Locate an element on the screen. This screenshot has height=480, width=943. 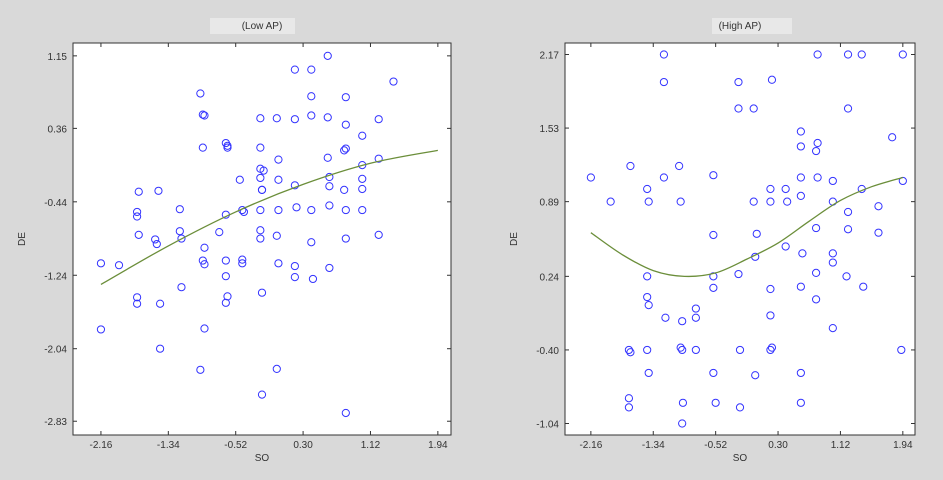
x-tick-label: -0.52 is located at coordinates (235, 445).